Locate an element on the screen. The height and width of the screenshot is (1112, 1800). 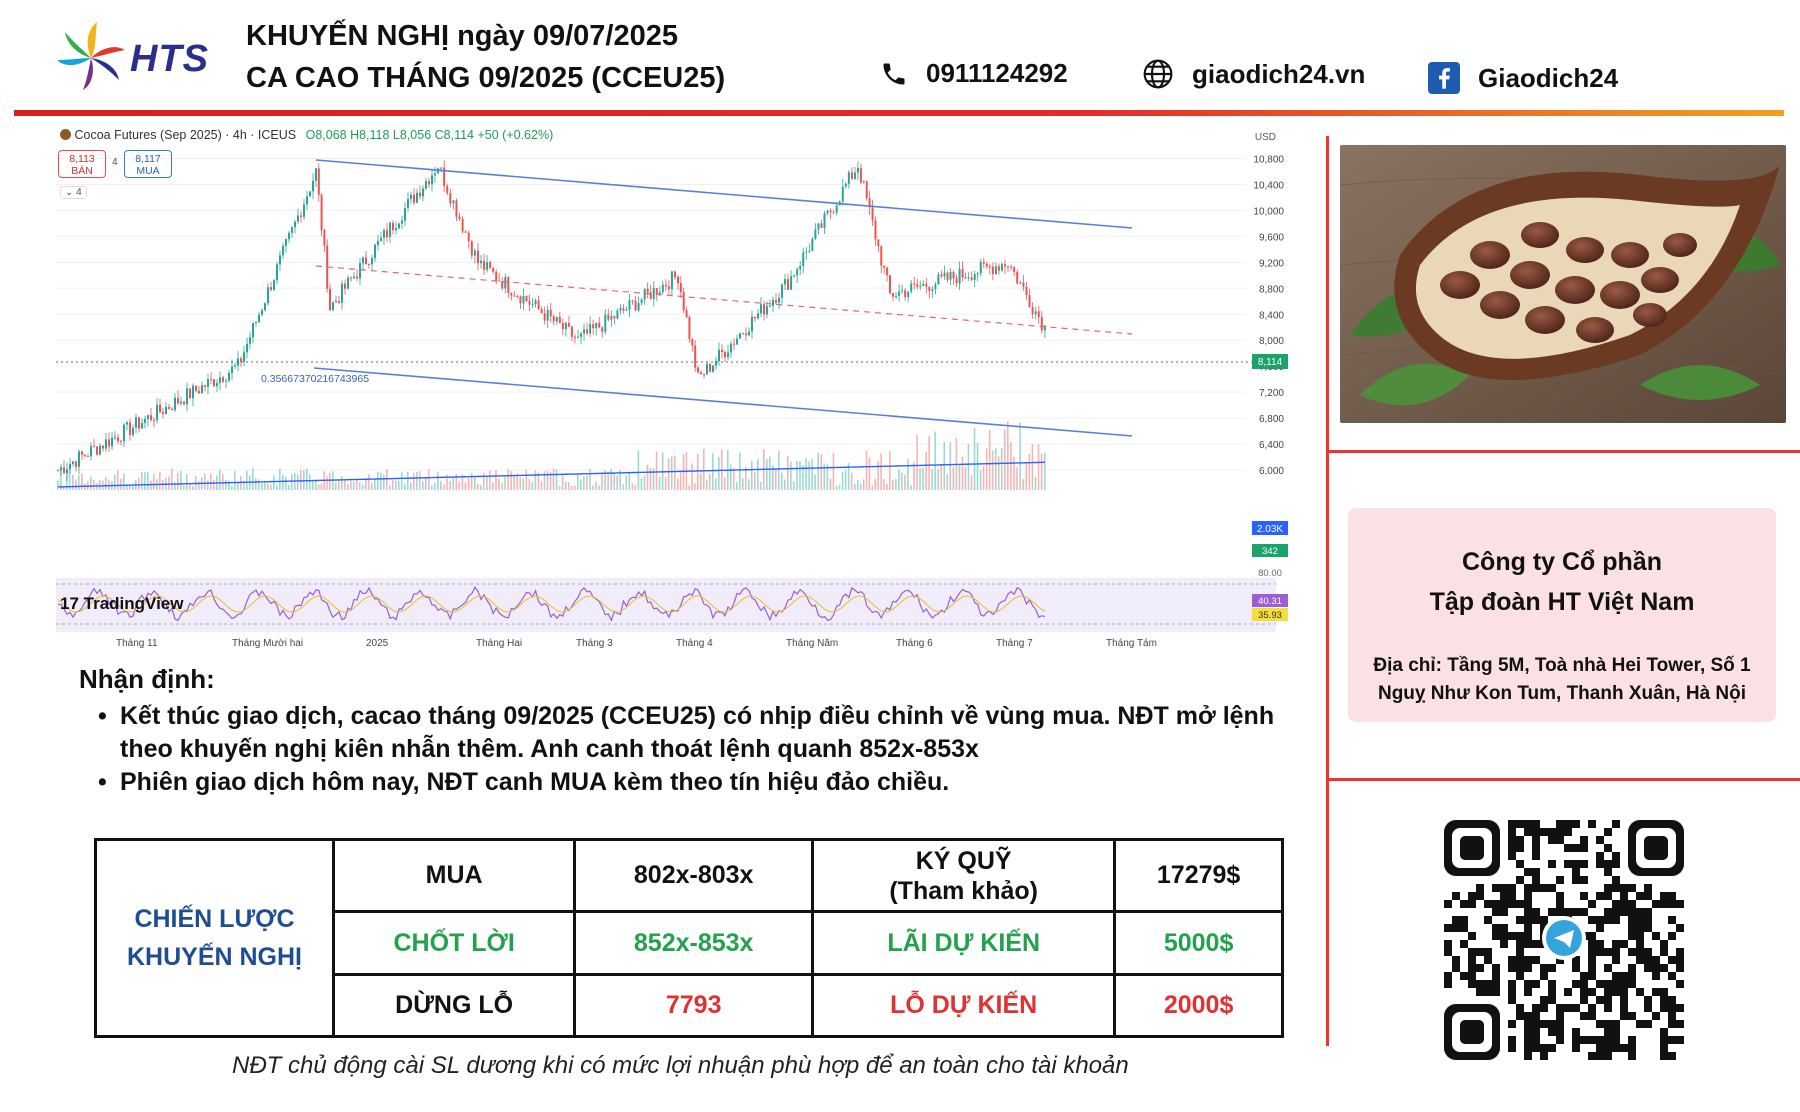
buy-button: 8,117 MUA is located at coordinates (148, 164).